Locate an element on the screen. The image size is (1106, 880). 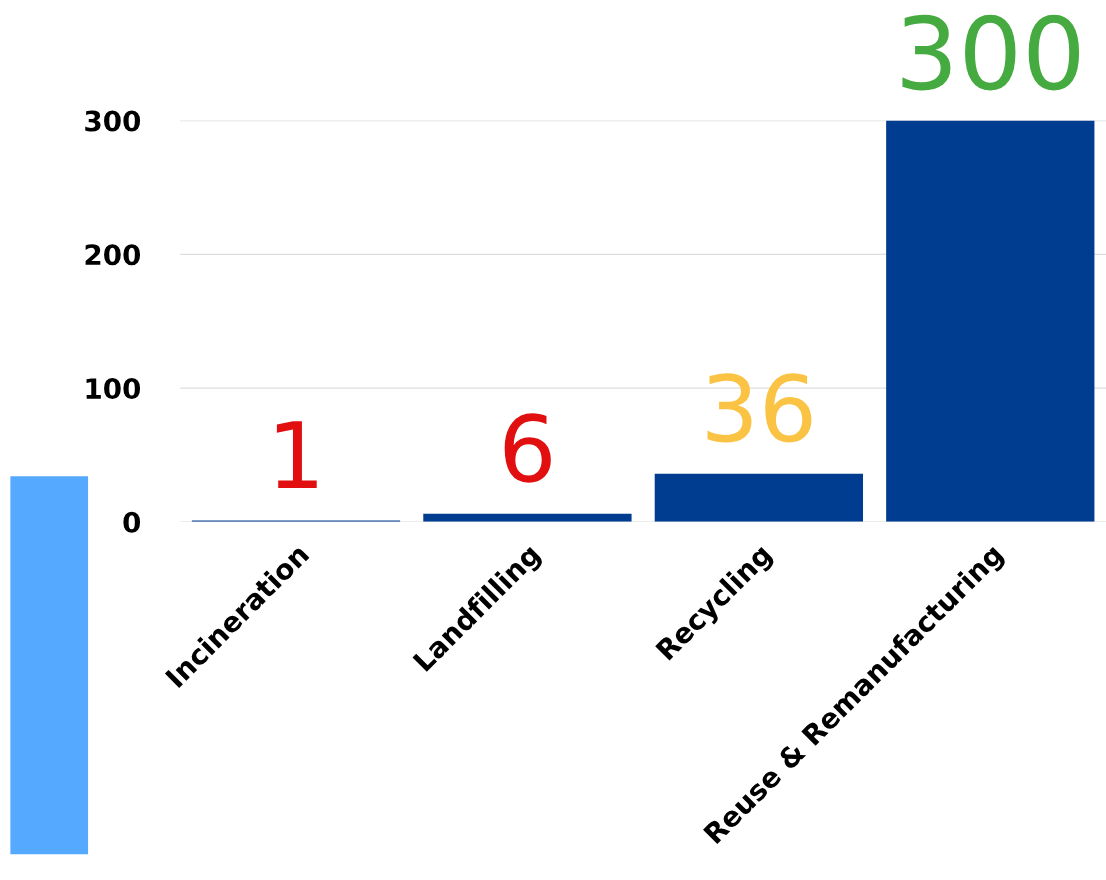
data-label: 300 is located at coordinates (991, 52).